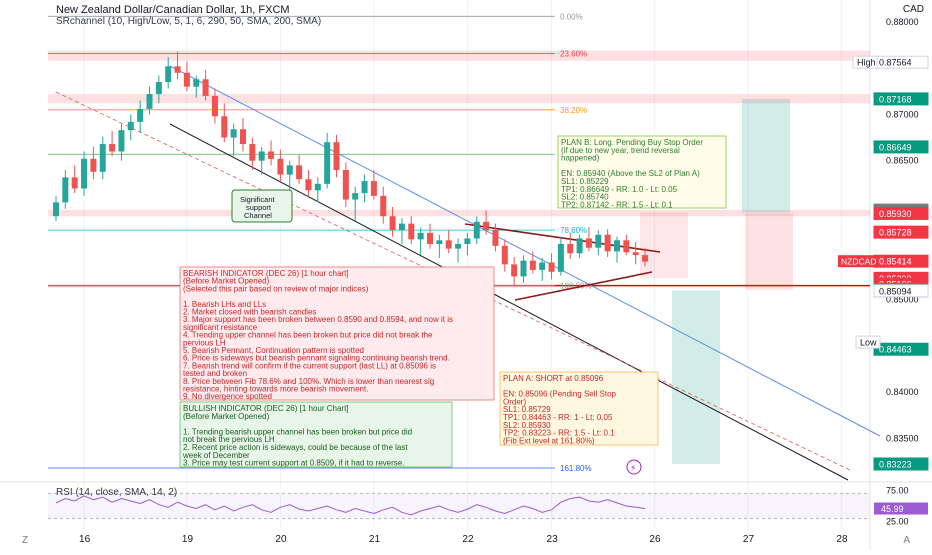  I want to click on support-box-text: Channel, so click(258, 215).